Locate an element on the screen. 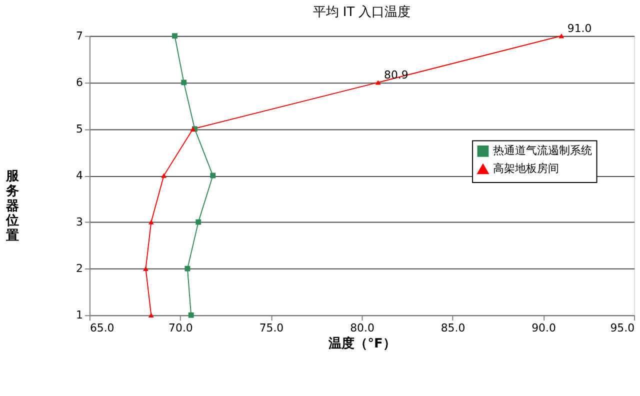 This screenshot has height=396, width=640. y-tick-label: 3 is located at coordinates (80, 222).